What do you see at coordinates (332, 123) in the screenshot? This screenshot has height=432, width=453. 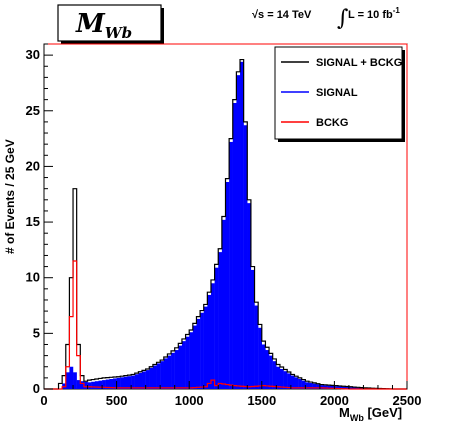 I see `legend-label: BCKG` at bounding box center [332, 123].